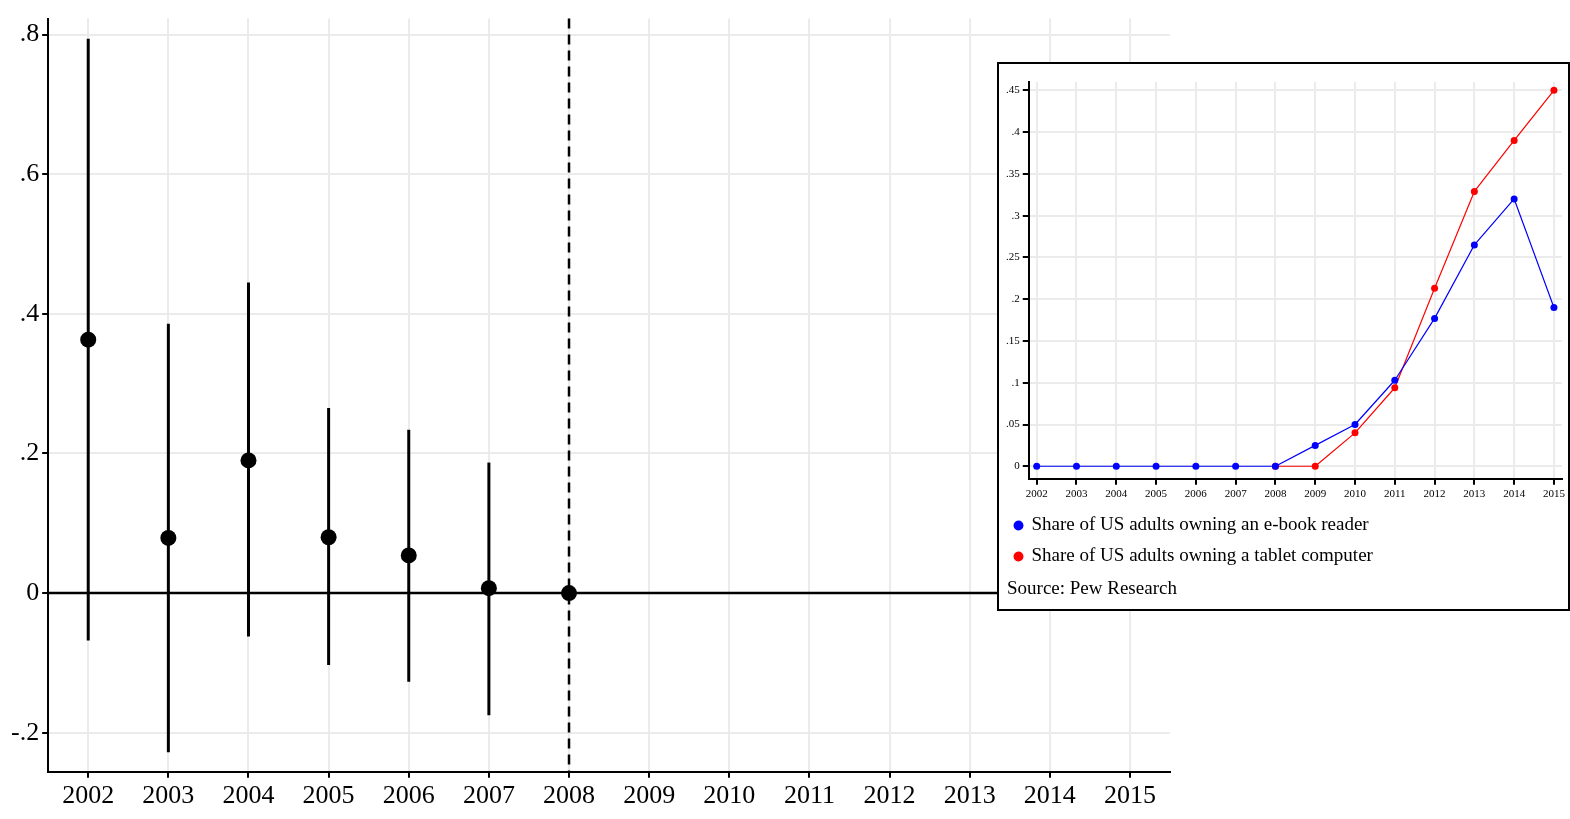 This screenshot has height=819, width=1570. I want to click on annotation: Source: Pew Research, so click(1092, 588).